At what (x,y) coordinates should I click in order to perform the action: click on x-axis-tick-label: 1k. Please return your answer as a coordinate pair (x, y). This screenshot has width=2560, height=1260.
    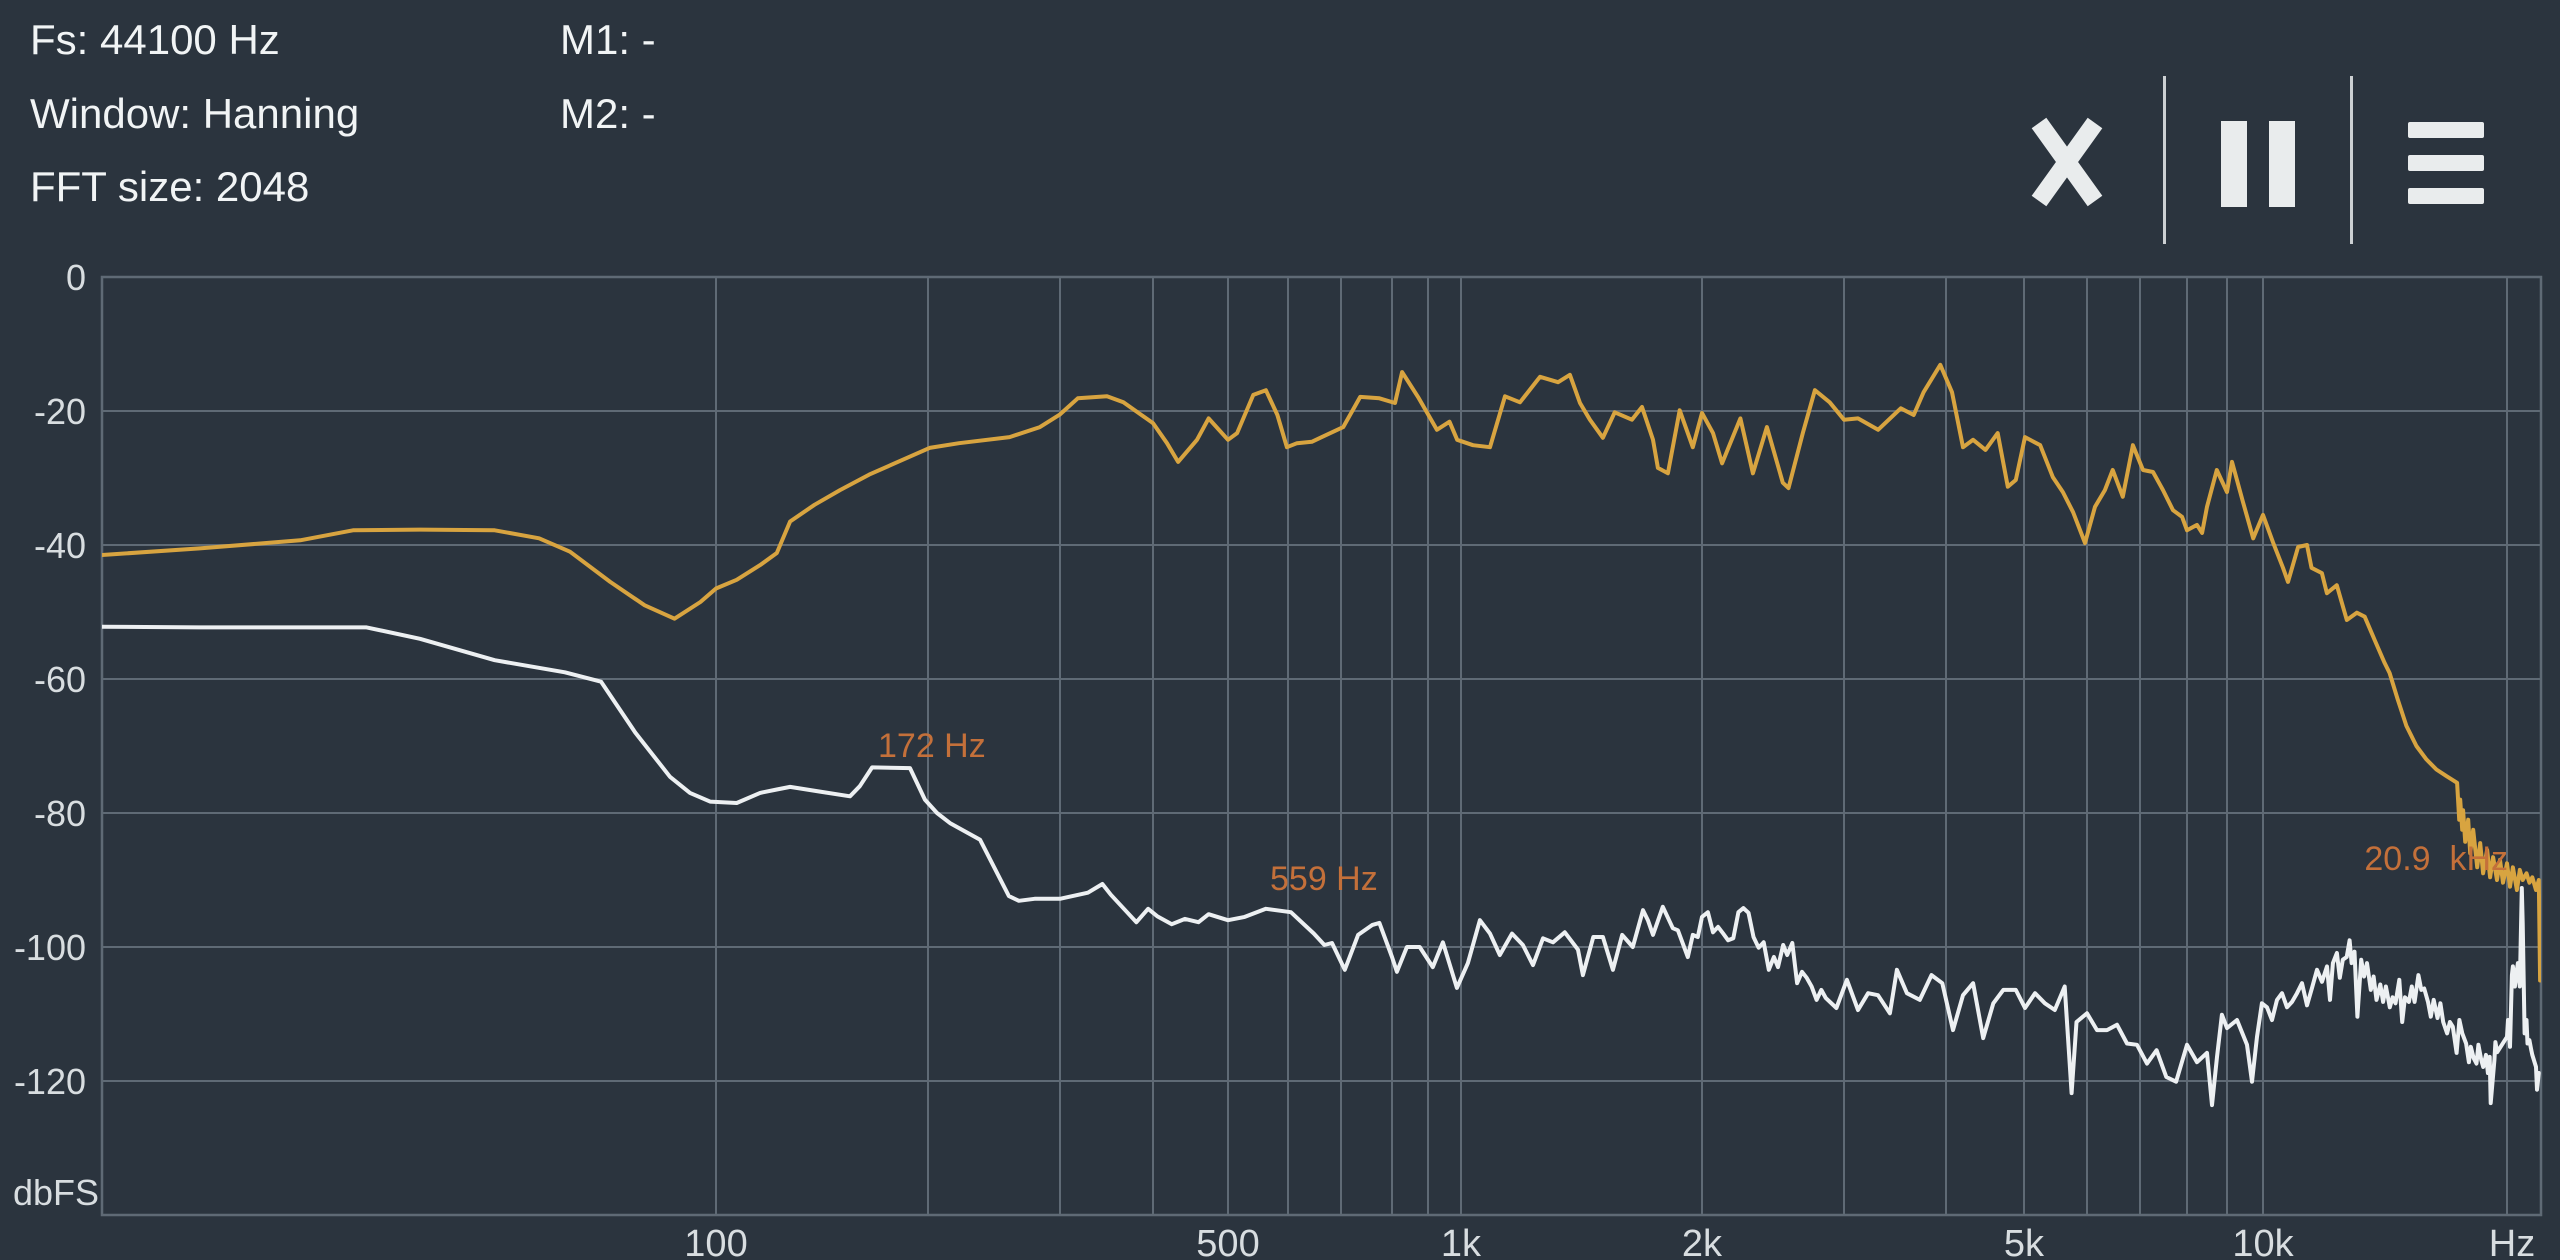
    Looking at the image, I should click on (1461, 1241).